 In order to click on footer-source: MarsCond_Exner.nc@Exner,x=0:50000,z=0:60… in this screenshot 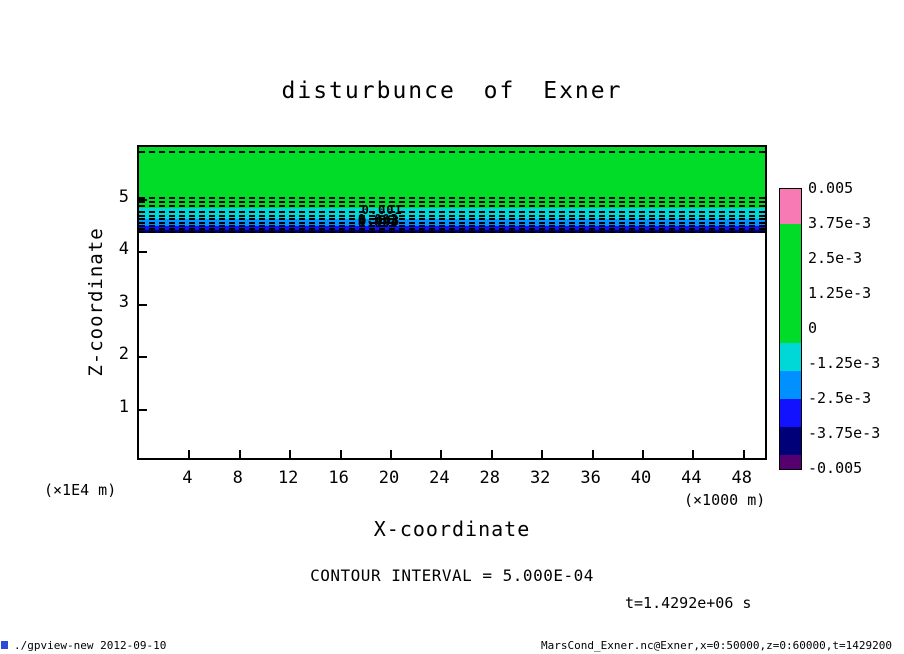, I will do `click(716, 645)`.